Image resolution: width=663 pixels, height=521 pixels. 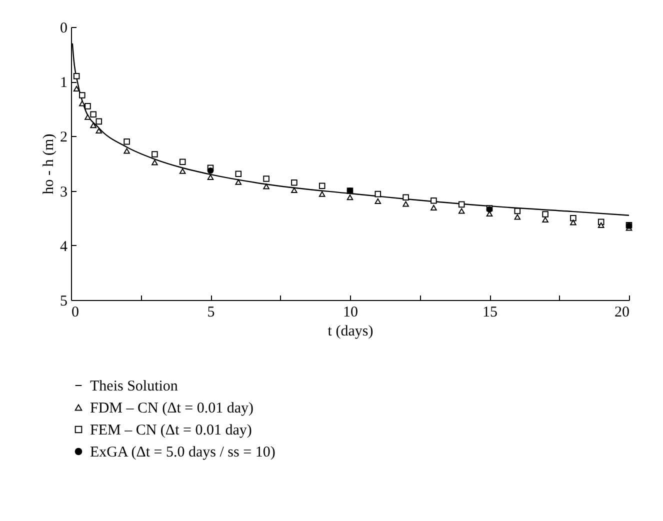 I want to click on y-tick-label: 1, so click(x=64, y=83).